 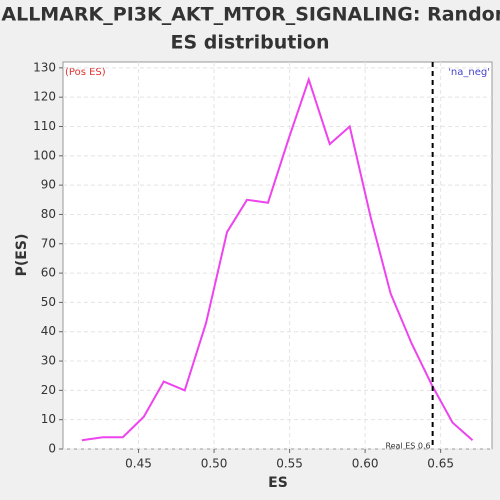 What do you see at coordinates (48, 390) in the screenshot?
I see `y-tick-label: 20` at bounding box center [48, 390].